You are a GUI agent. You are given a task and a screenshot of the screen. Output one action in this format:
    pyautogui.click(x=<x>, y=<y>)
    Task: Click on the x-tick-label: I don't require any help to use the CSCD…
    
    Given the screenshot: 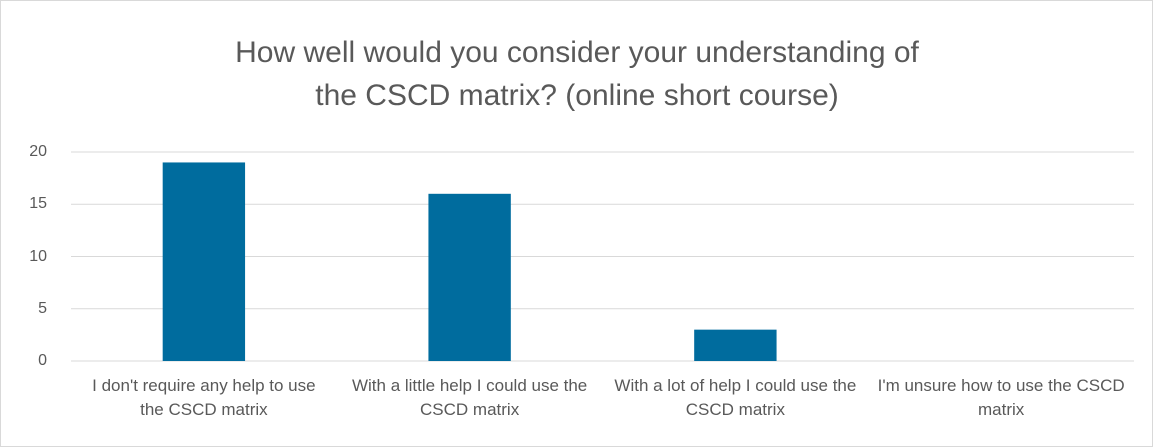 What is the action you would take?
    pyautogui.click(x=204, y=397)
    